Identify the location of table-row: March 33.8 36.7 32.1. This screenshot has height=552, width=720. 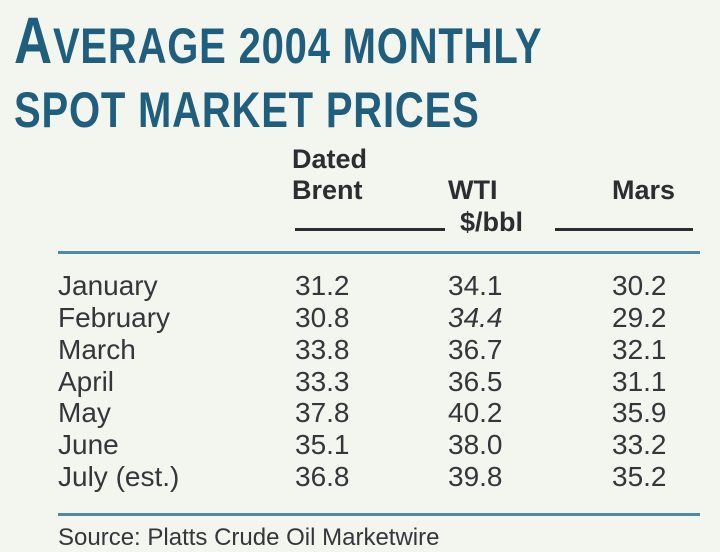
(360, 350).